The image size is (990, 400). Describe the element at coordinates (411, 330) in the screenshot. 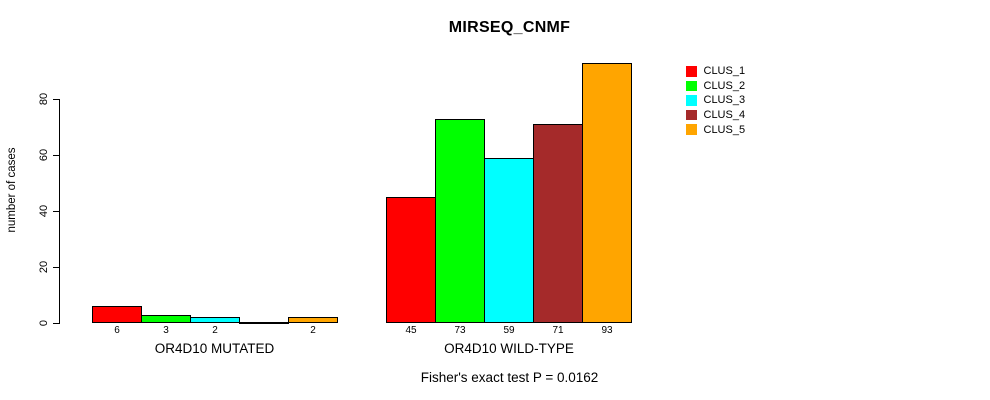

I see `bar-value-label-clus-1-wild-type: 45` at that location.